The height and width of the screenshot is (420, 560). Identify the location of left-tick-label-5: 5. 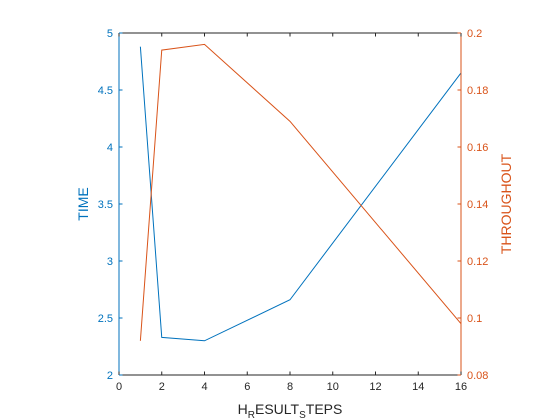
(110, 34).